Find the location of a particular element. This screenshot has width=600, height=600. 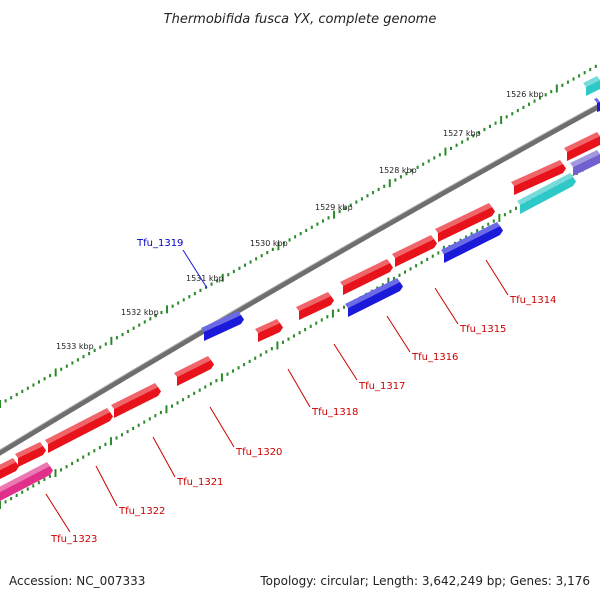

gene-cyan-top-right-top is located at coordinates (591, 81).